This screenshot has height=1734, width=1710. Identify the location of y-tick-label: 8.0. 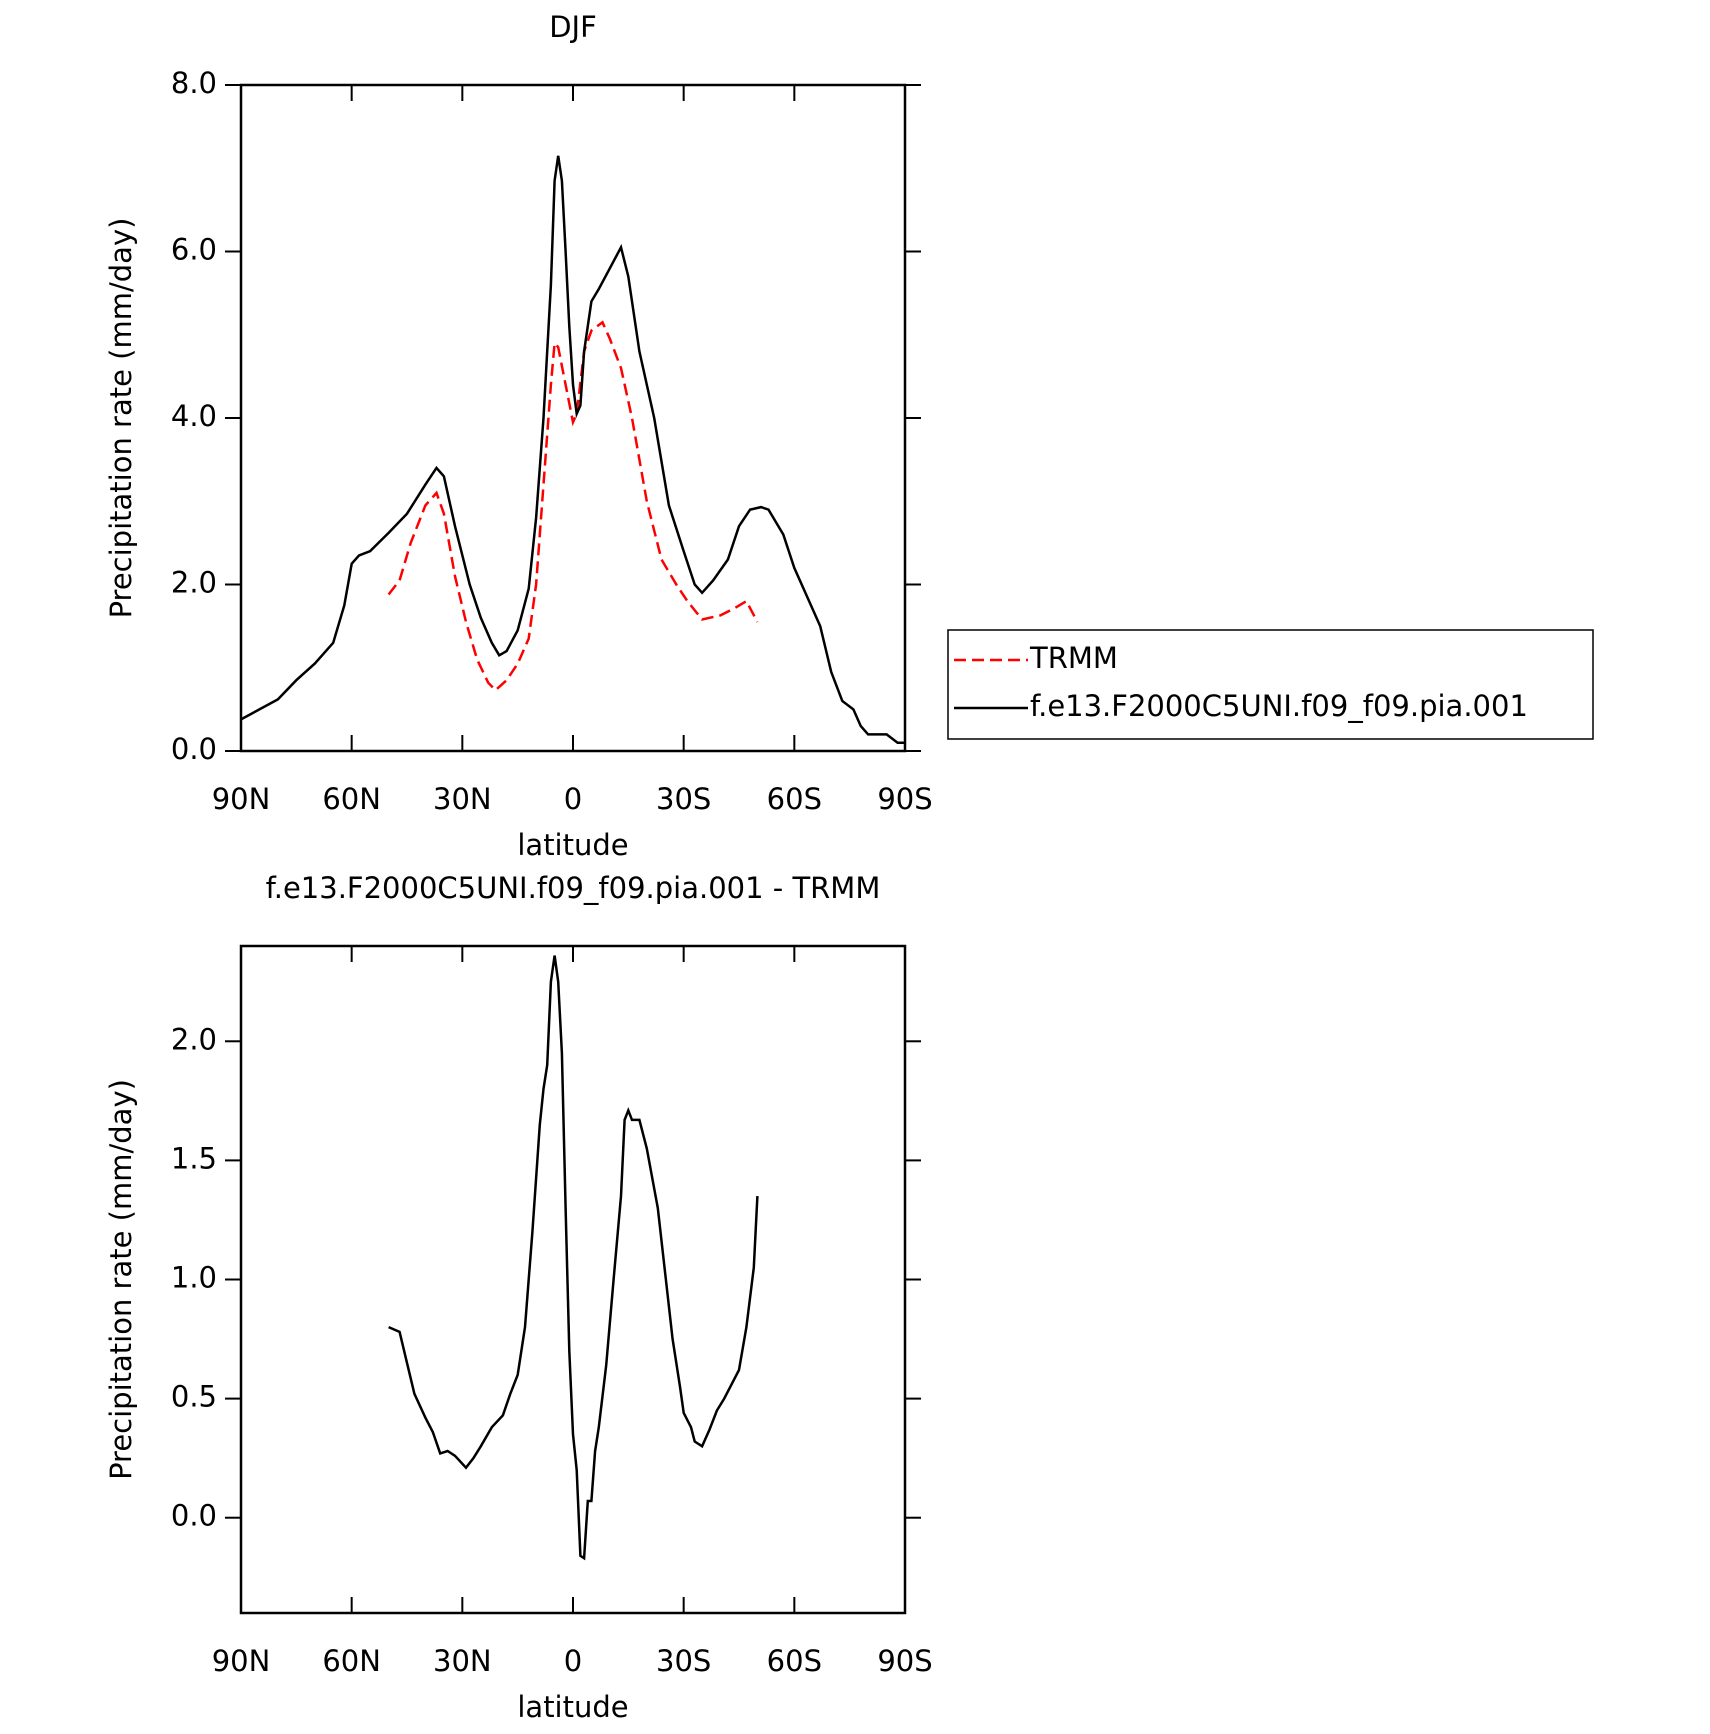
(194, 83).